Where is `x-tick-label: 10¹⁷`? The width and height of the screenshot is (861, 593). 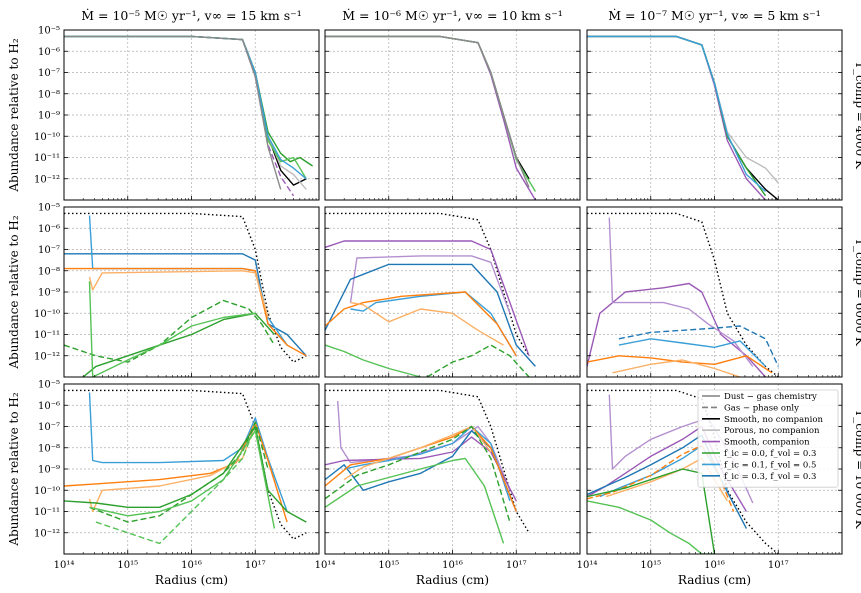
x-tick-label: 10¹⁷ is located at coordinates (516, 565).